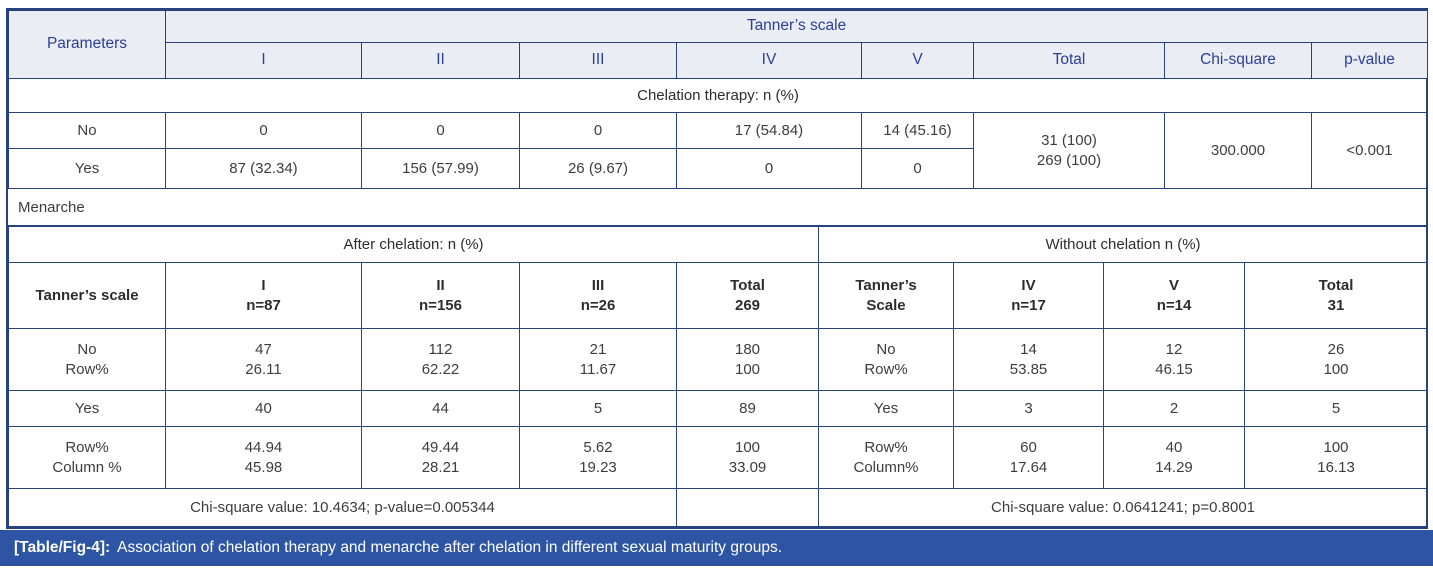 The width and height of the screenshot is (1433, 573). I want to click on col-header-IV-n17: IV n=17, so click(1029, 295).